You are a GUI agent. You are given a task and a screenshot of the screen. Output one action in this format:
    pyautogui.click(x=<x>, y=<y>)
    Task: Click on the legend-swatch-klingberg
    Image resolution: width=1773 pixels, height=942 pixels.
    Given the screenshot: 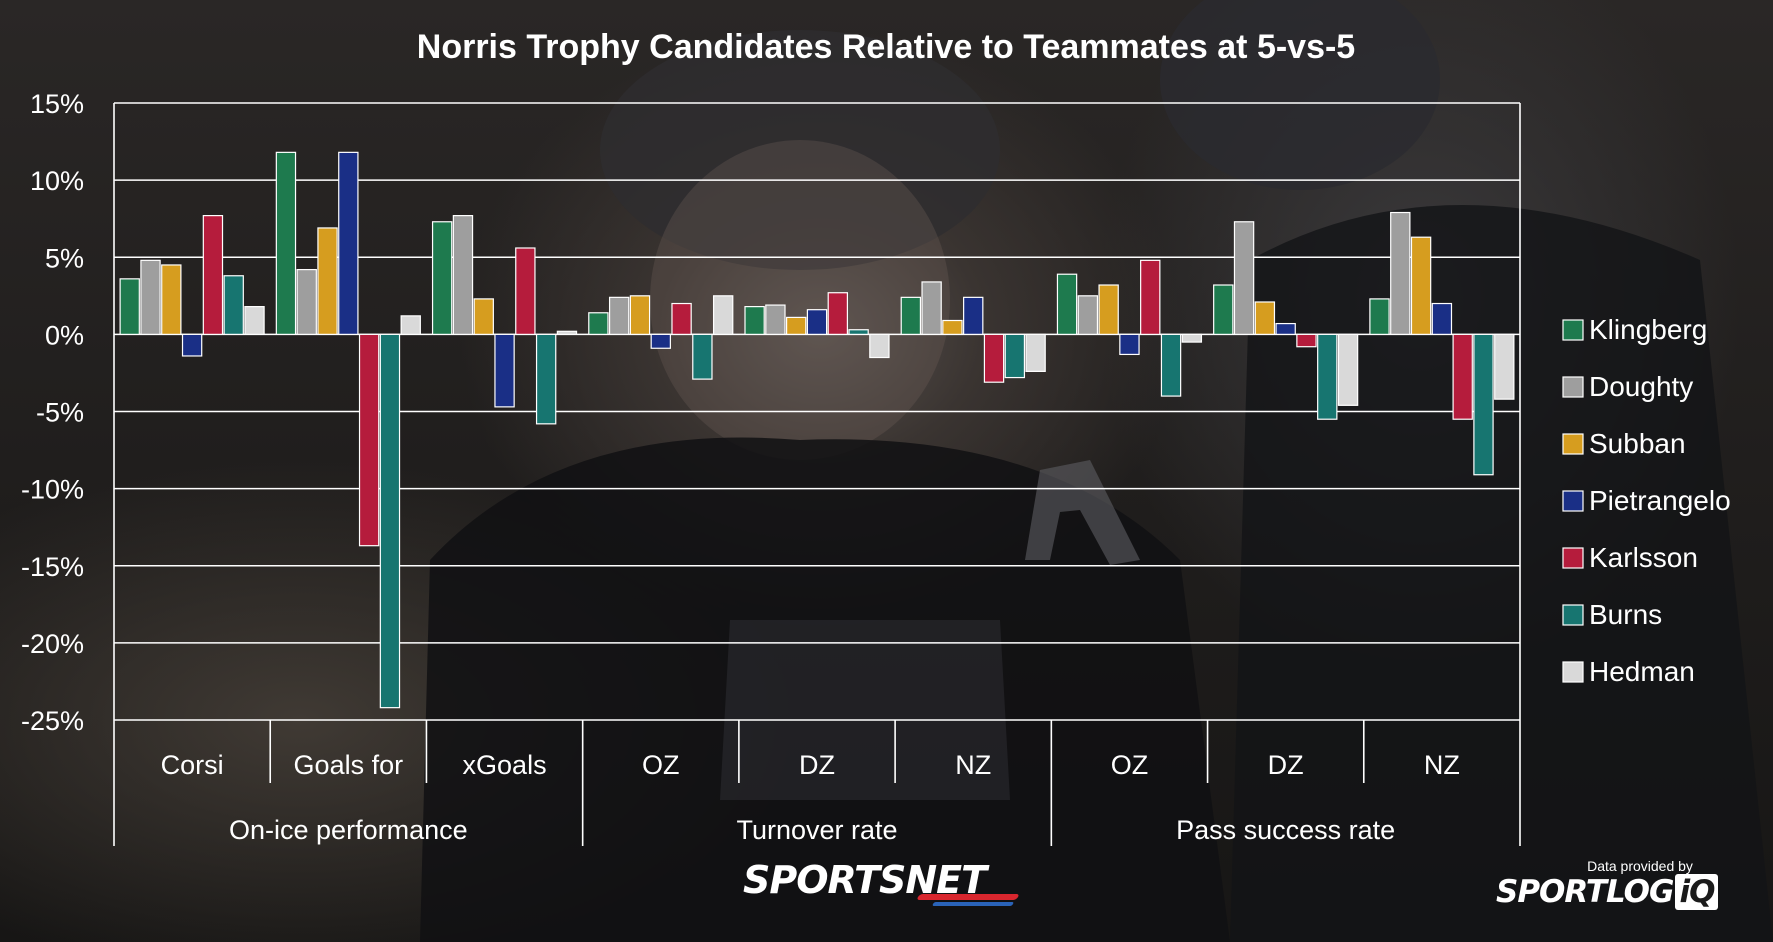 What is the action you would take?
    pyautogui.click(x=1573, y=330)
    